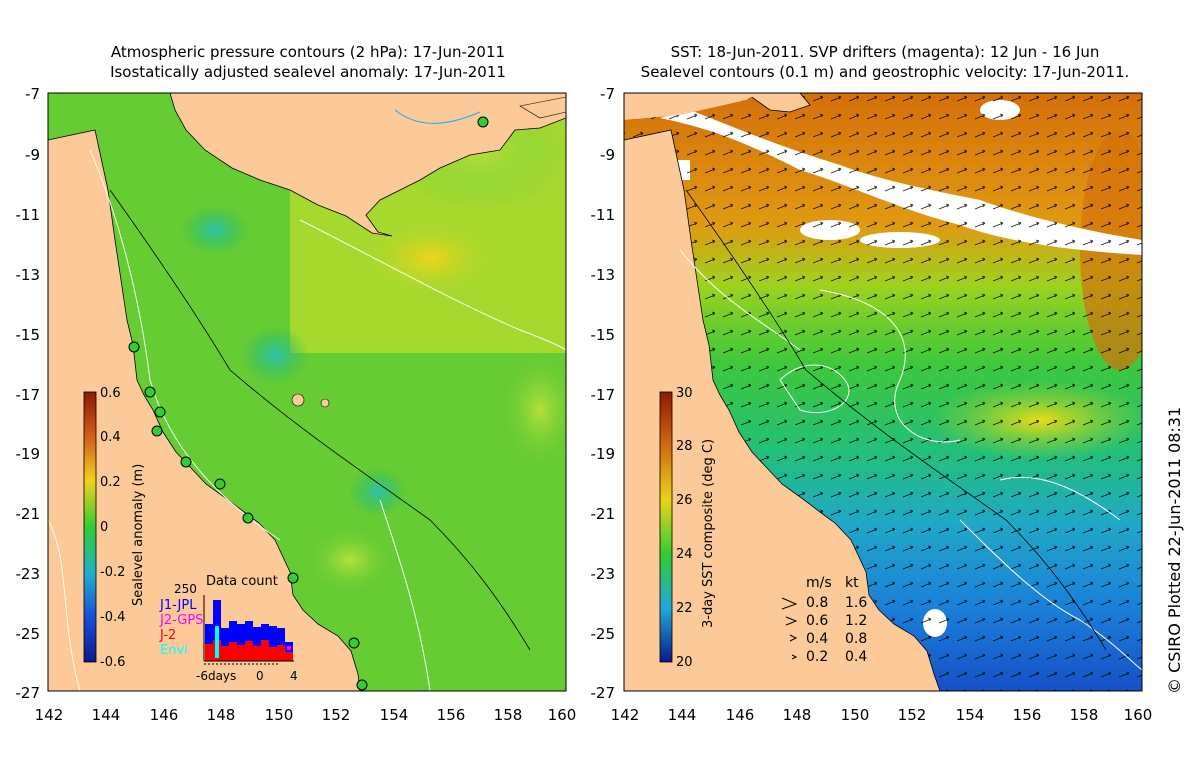 This screenshot has height=780, width=1200. Describe the element at coordinates (178, 605) in the screenshot. I see `legend-j1-jpl: J1-JPL` at that location.